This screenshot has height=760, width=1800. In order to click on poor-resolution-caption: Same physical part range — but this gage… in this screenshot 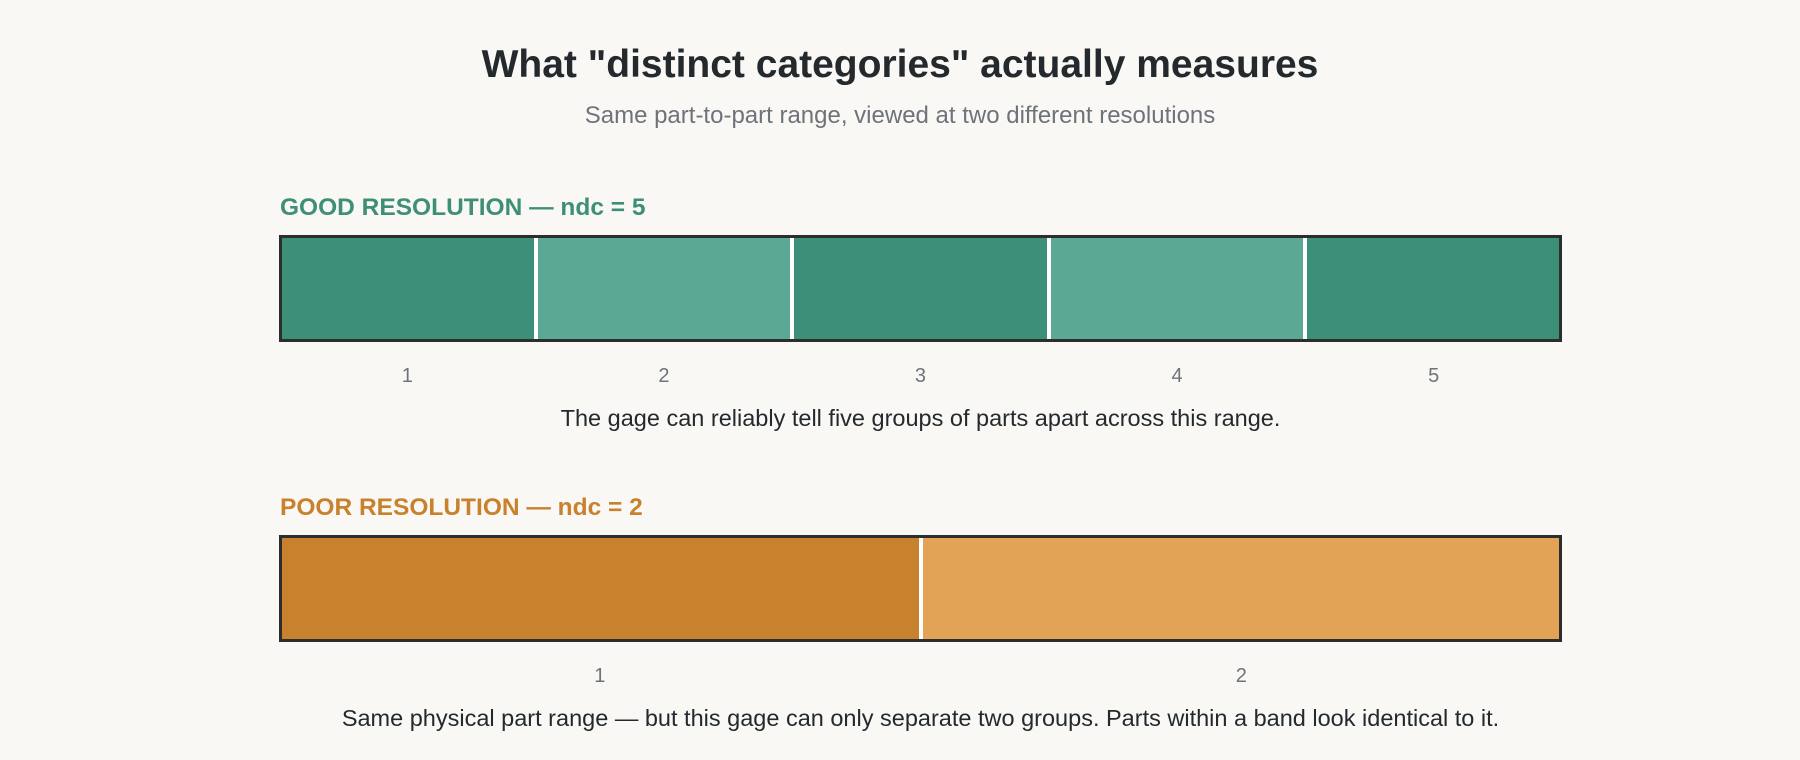, I will do `click(920, 718)`.